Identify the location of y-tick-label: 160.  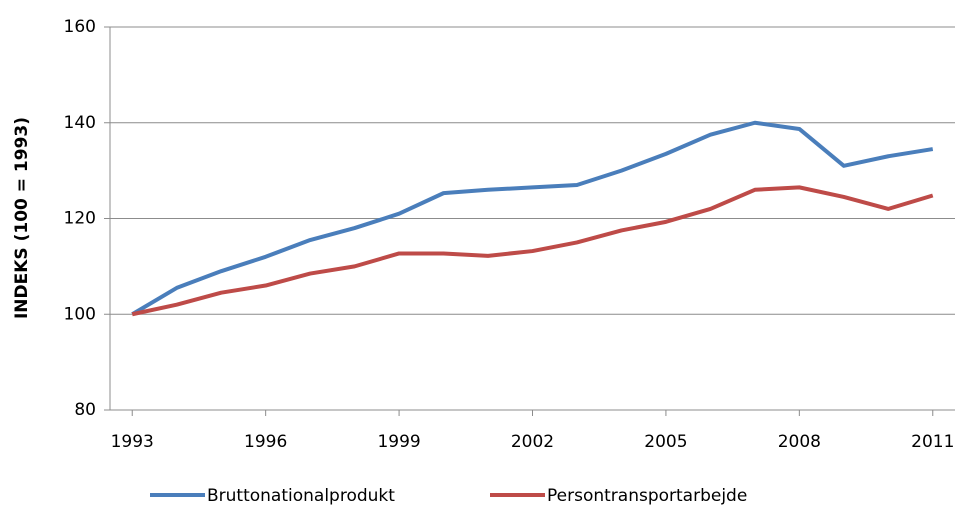
(80, 27).